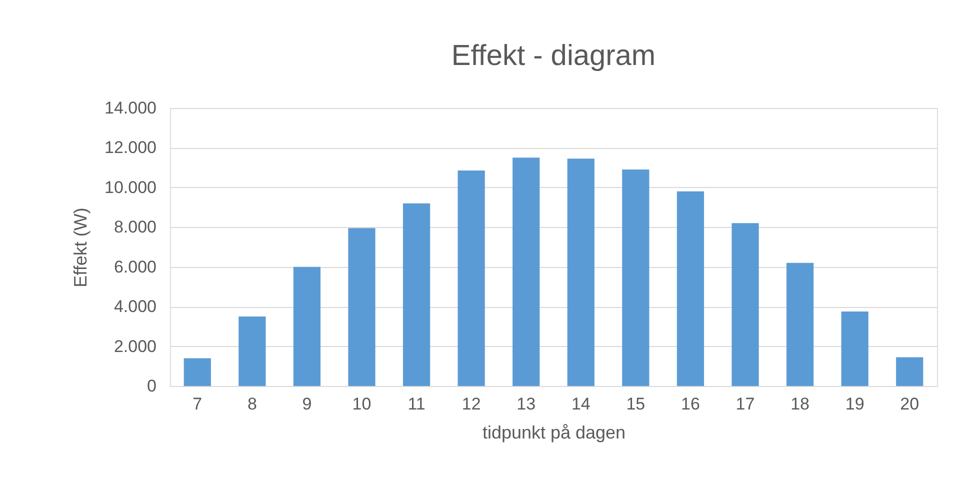 Image resolution: width=954 pixels, height=499 pixels. What do you see at coordinates (135, 266) in the screenshot?
I see `y-tick-label: 6.000` at bounding box center [135, 266].